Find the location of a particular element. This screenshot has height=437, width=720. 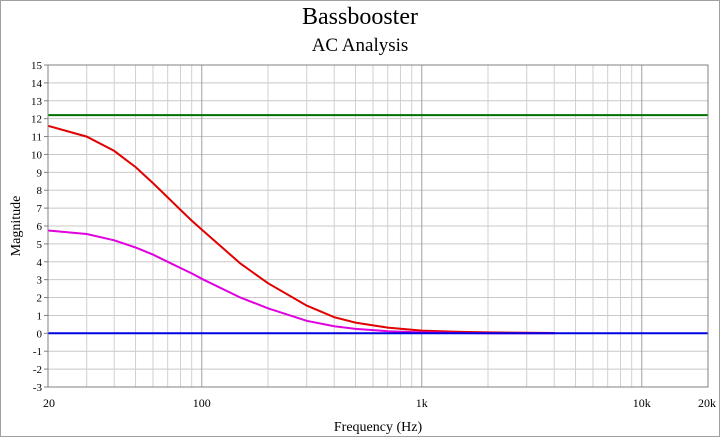

x-tick-label: 100 is located at coordinates (202, 403).